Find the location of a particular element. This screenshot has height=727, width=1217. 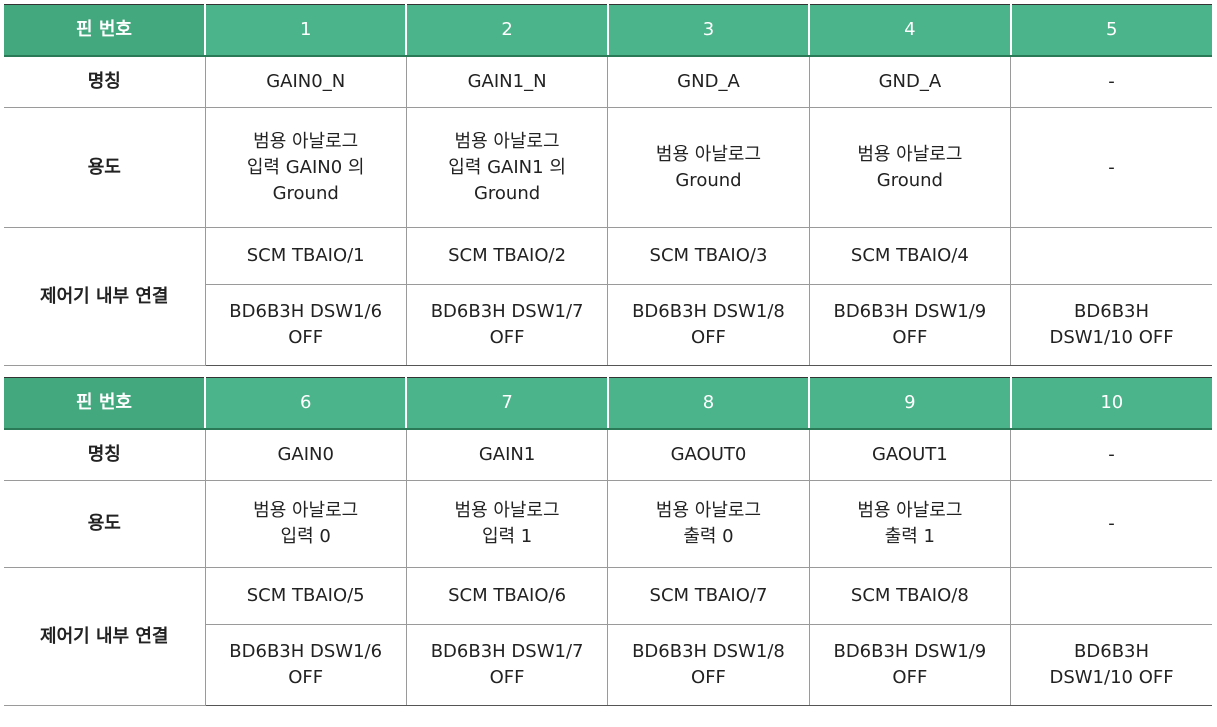

header-row: 핀 번호 6 7 8 9 10 is located at coordinates (608, 403).